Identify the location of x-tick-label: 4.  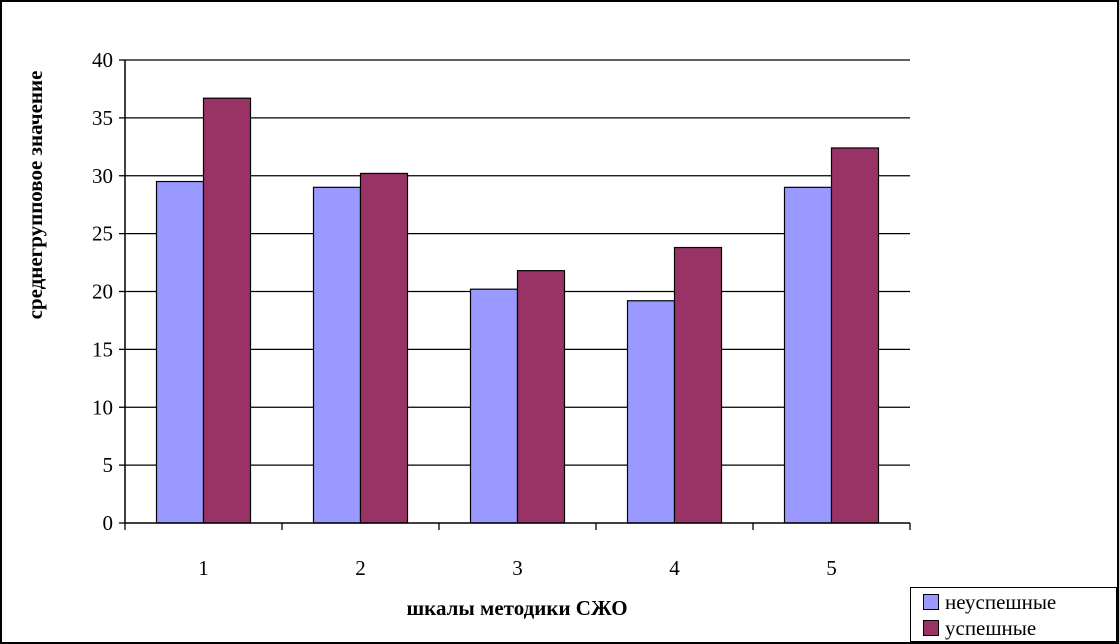
(674, 568).